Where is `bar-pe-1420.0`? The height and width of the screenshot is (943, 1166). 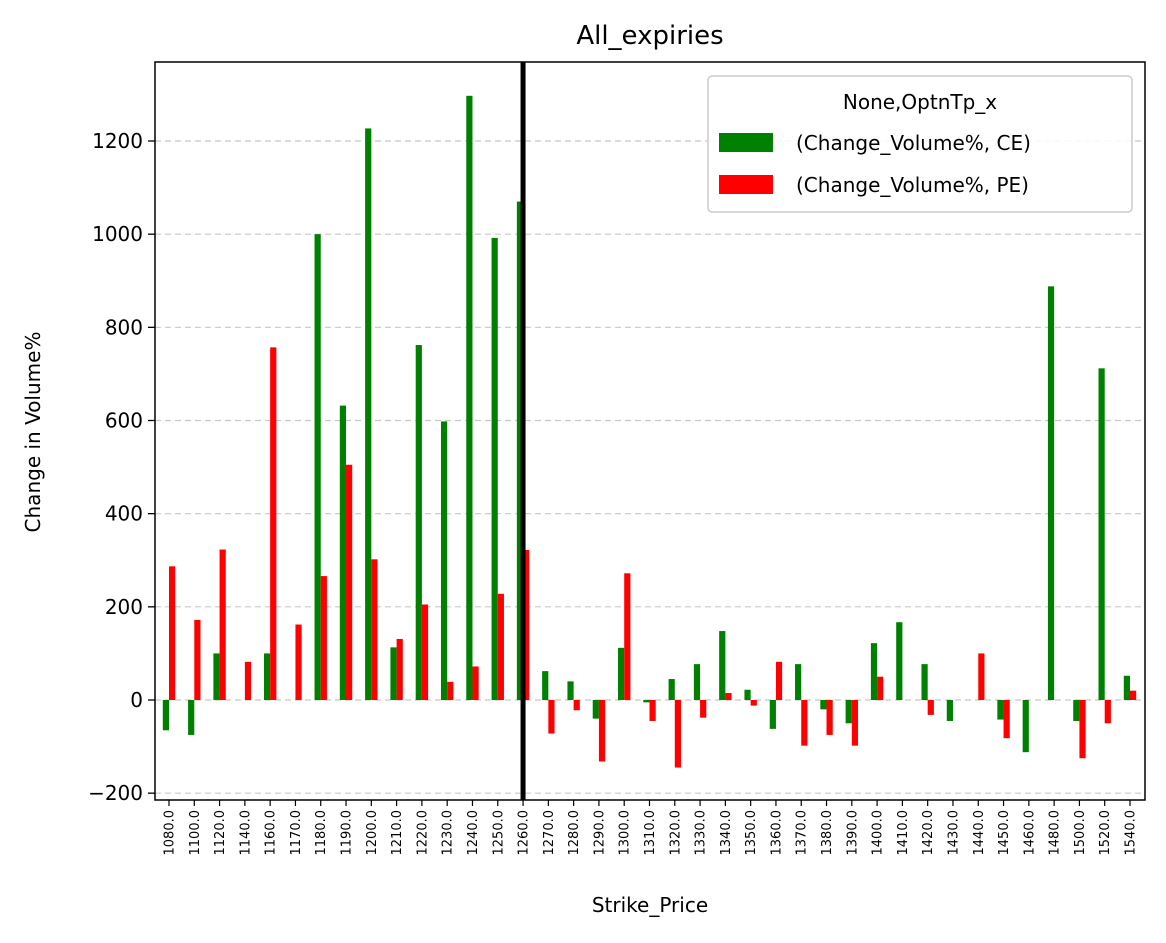 bar-pe-1420.0 is located at coordinates (930, 707).